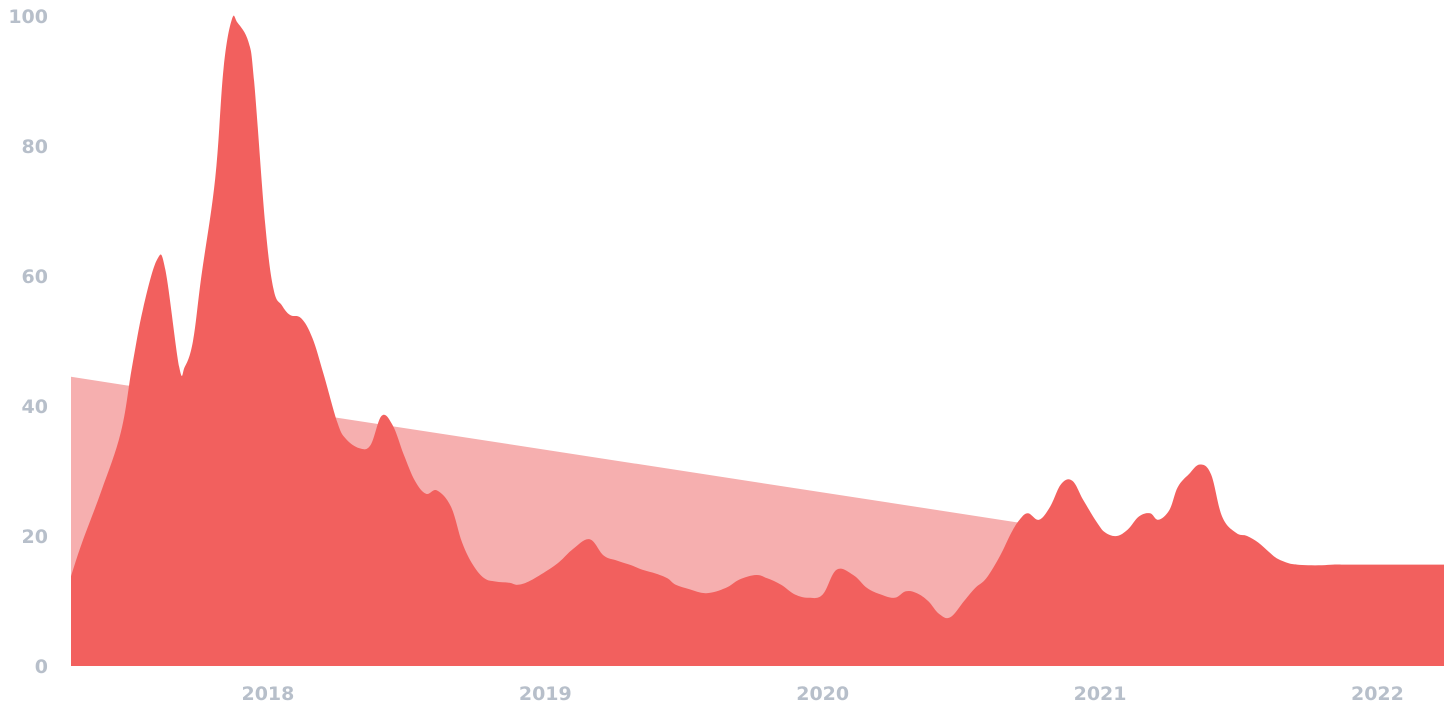 Image resolution: width=1450 pixels, height=725 pixels. I want to click on y-axis: 0 20 40 60 80 100, so click(28, 342).